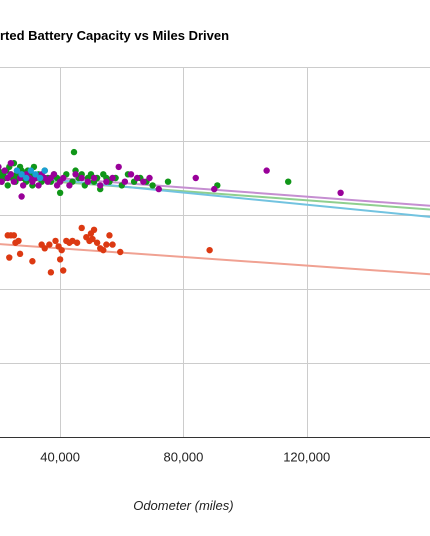 The width and height of the screenshot is (430, 536). Describe the element at coordinates (306, 457) in the screenshot. I see `x-tick-label: 120,000` at that location.